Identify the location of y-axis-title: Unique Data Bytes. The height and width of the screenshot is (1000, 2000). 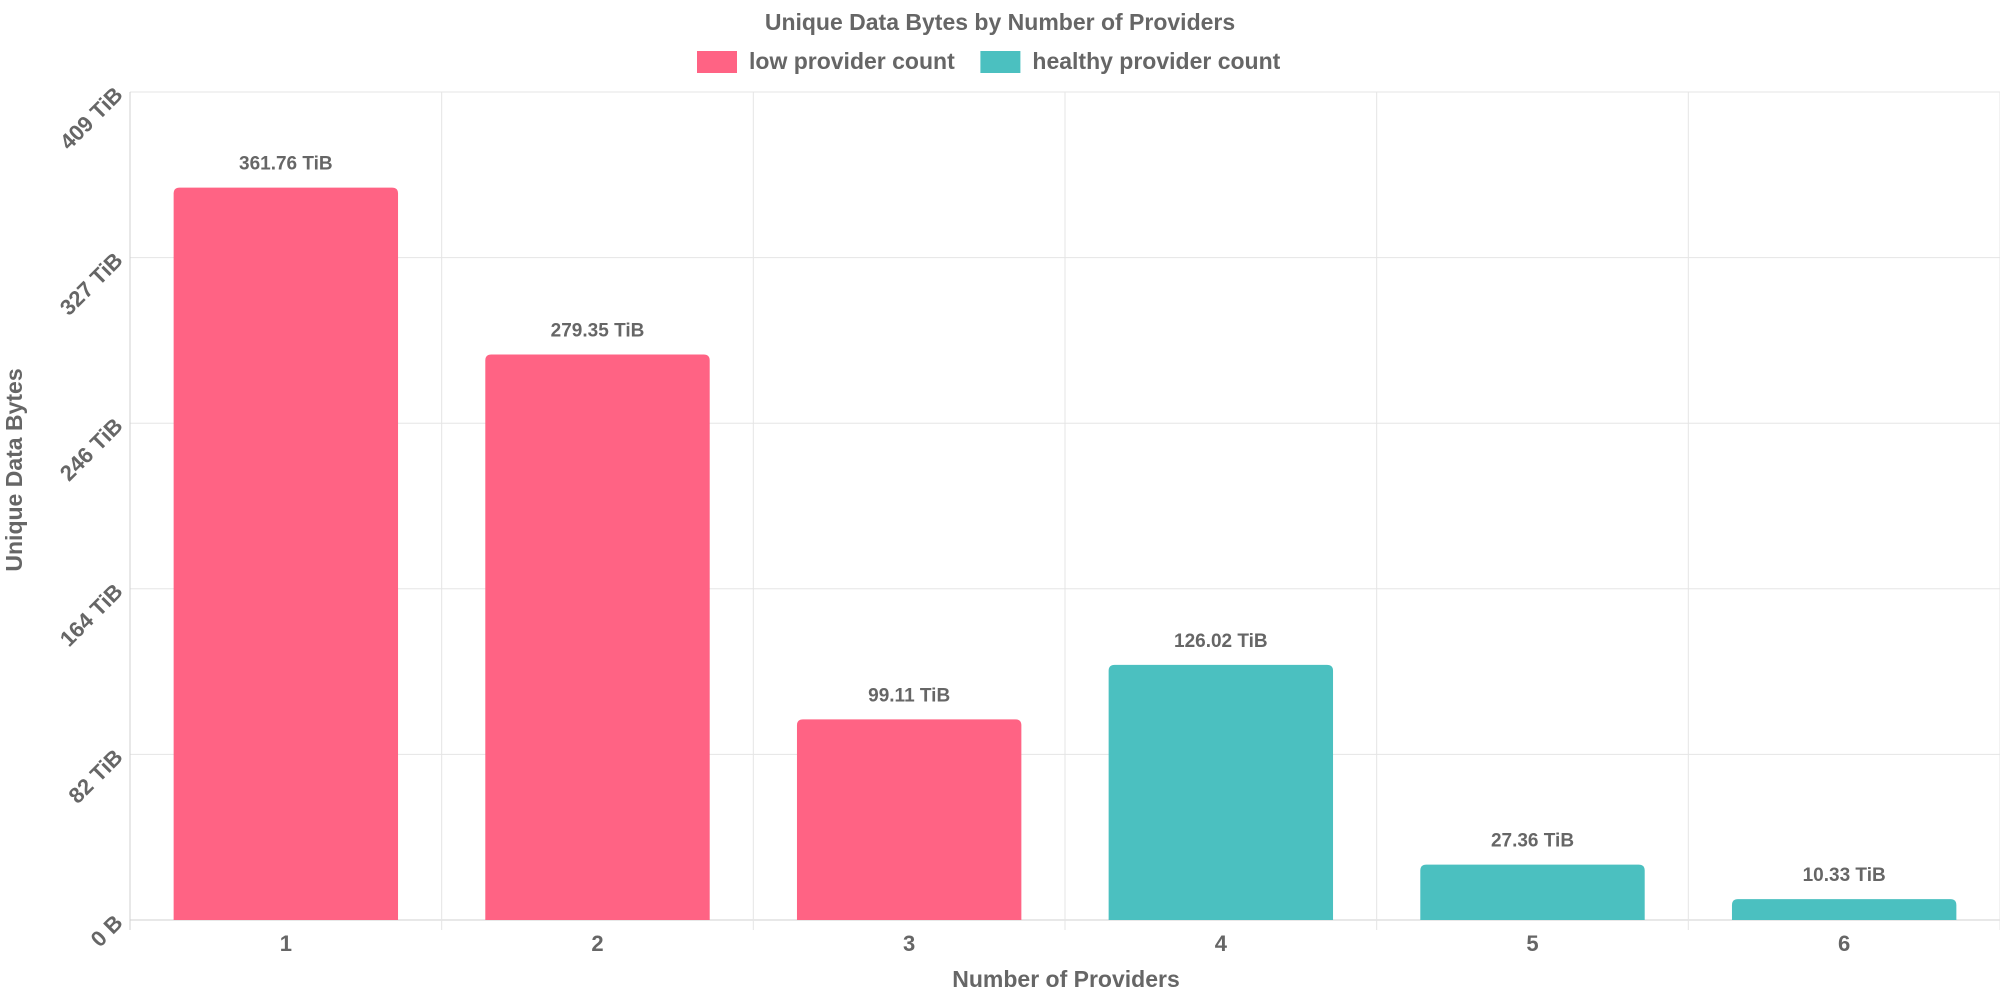
(14, 469).